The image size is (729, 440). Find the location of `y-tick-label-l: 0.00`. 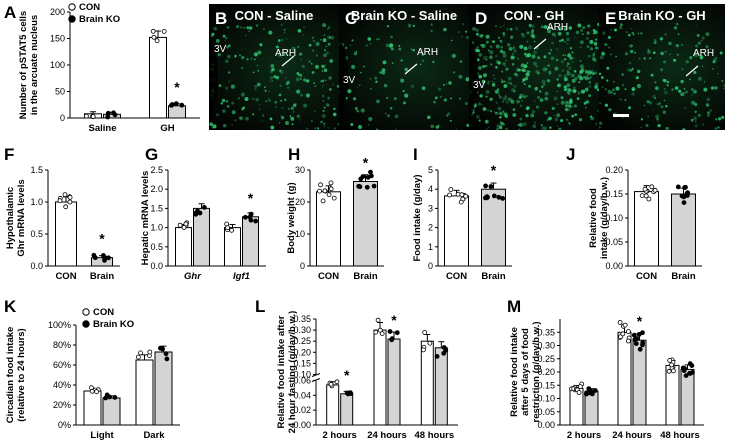

y-tick-label-l: 0.00 is located at coordinates (302, 425).